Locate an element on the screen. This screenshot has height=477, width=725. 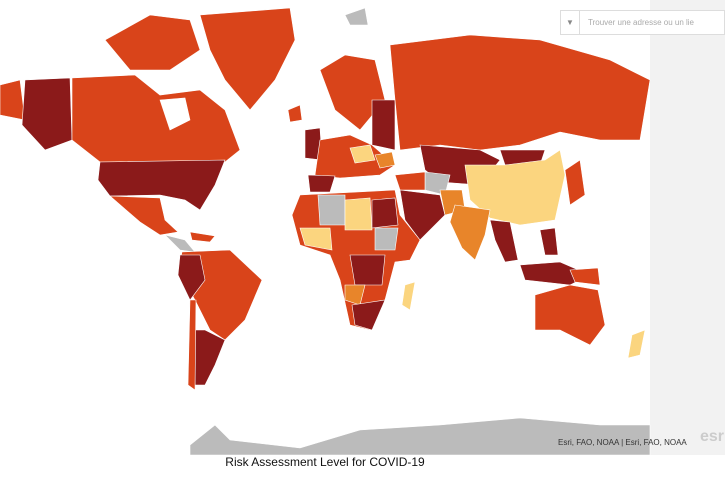
usa is located at coordinates (161, 185).